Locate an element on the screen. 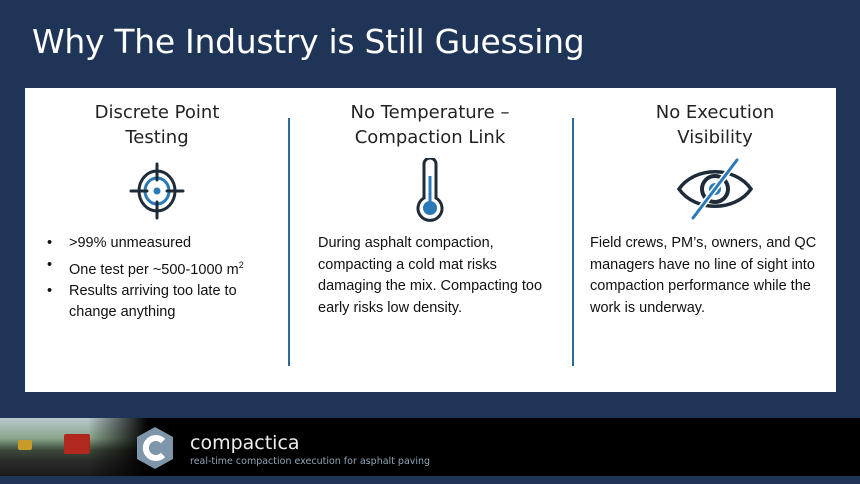 The height and width of the screenshot is (484, 860). target-icon is located at coordinates (157, 191).